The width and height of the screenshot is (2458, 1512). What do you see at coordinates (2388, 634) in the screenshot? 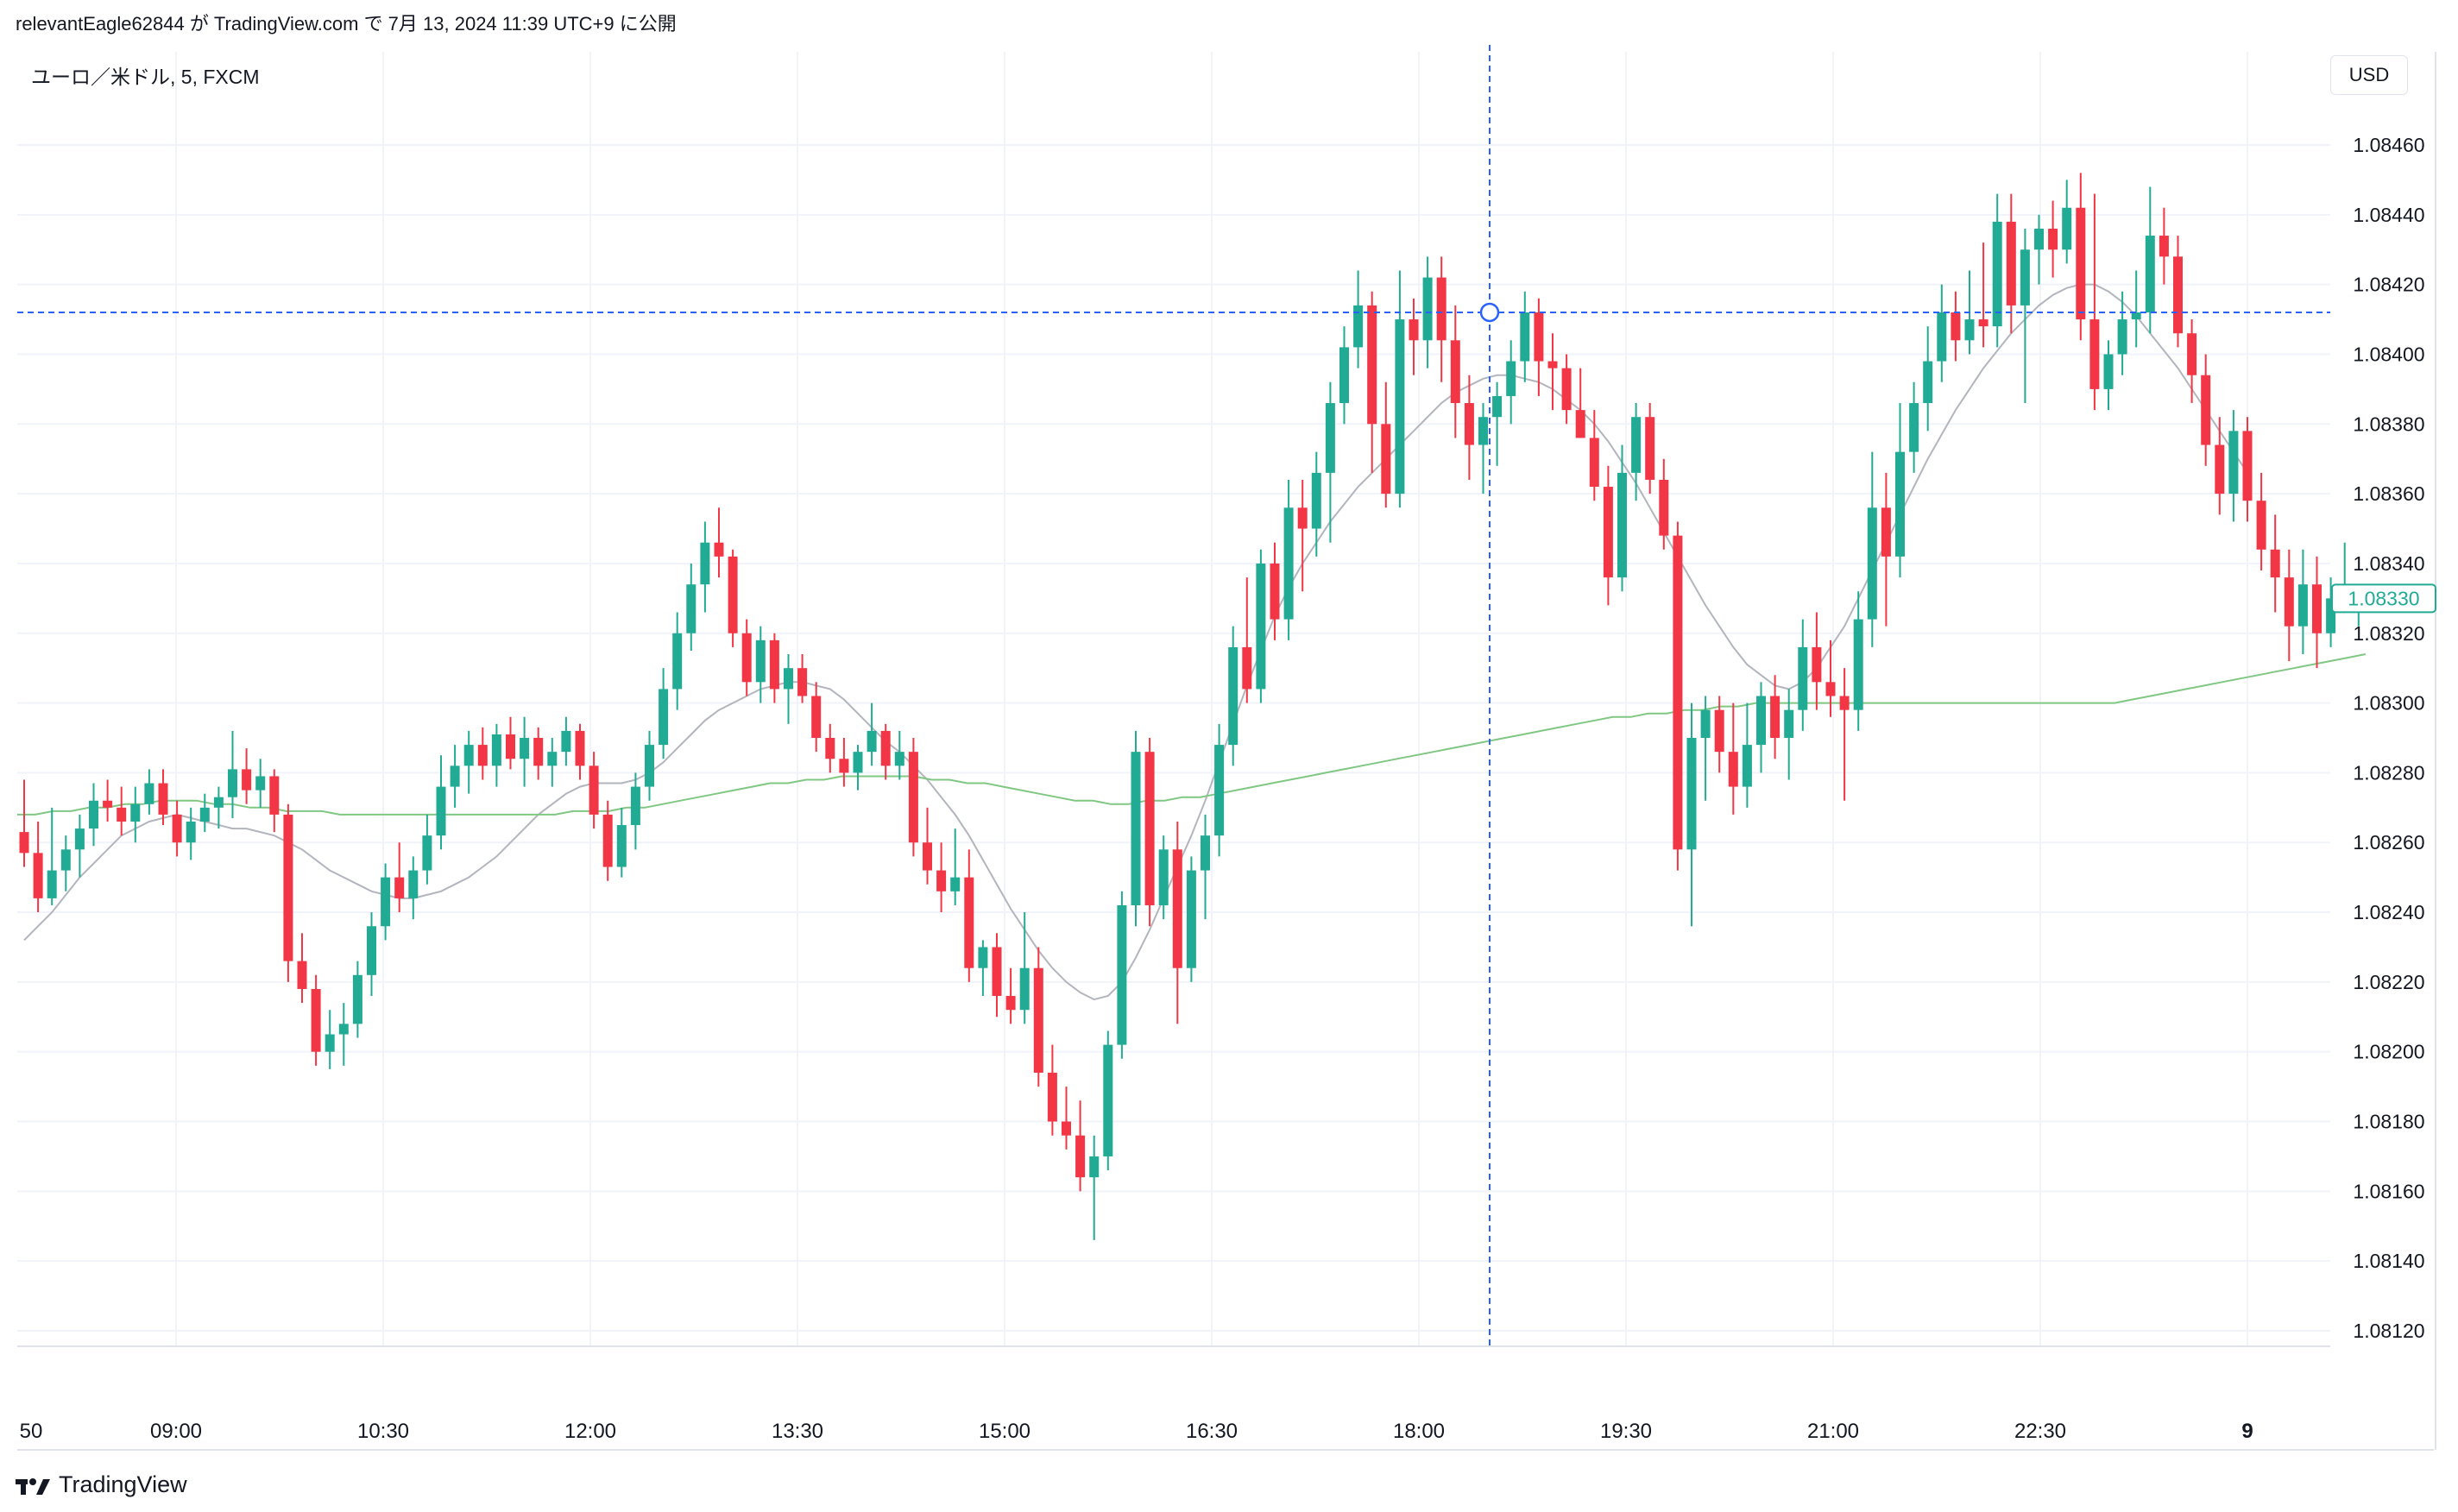
I see `price-tick-label: 1.08320` at bounding box center [2388, 634].